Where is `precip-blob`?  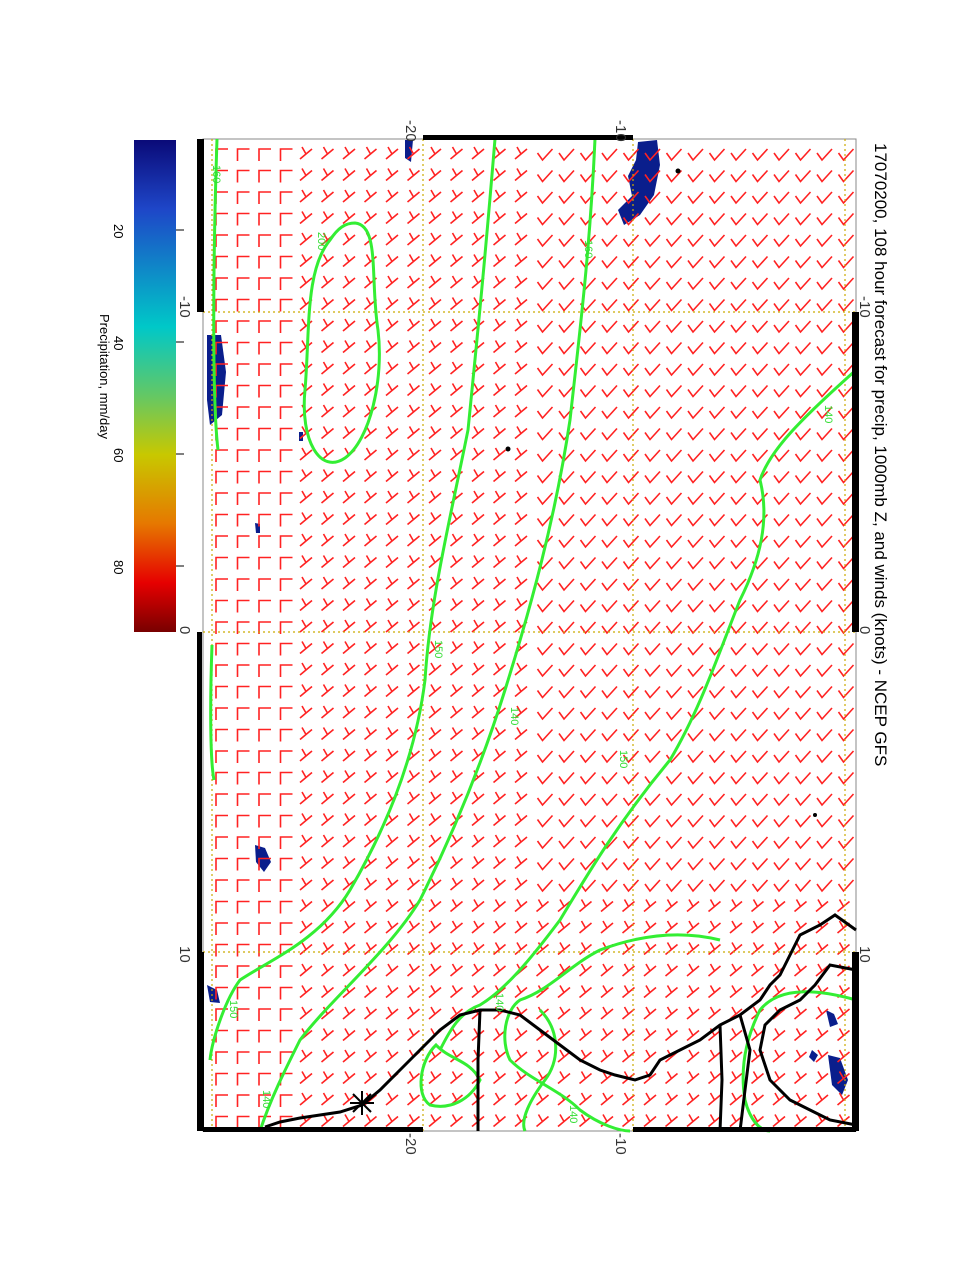 precip-blob is located at coordinates (216, 380).